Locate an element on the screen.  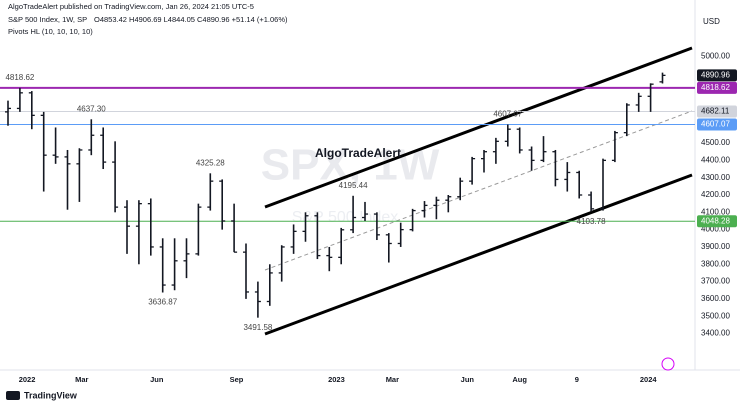
pivot-label: 4325.28 is located at coordinates (210, 162).